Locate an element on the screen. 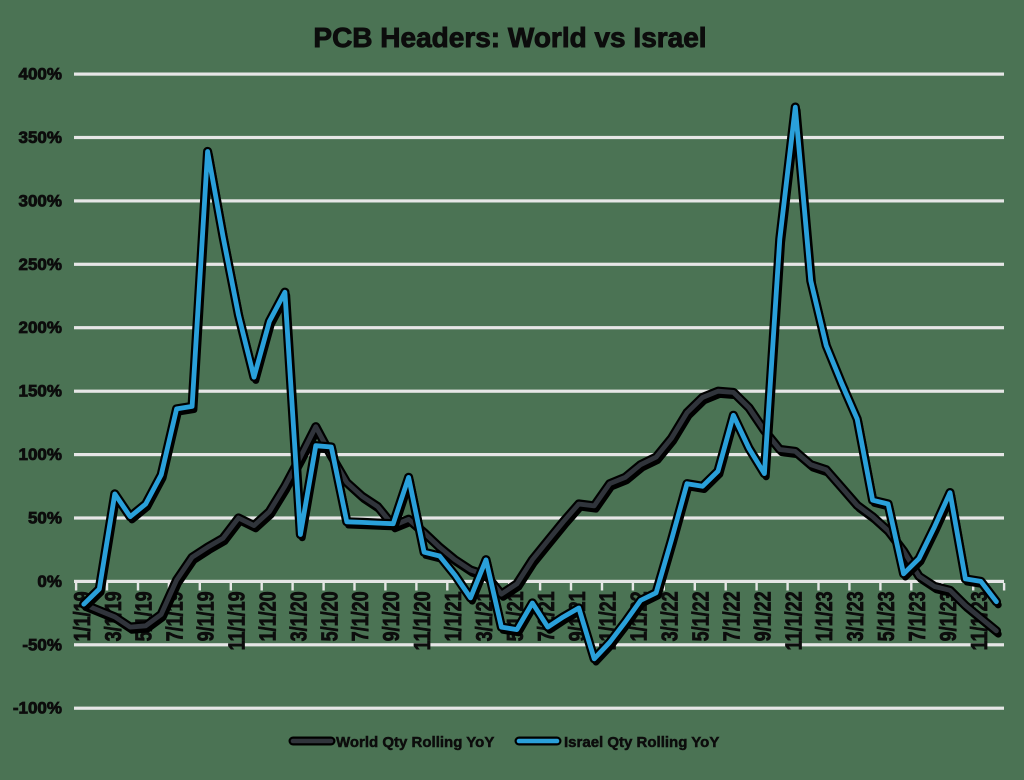 Image resolution: width=1024 pixels, height=780 pixels. svg-text: 11/1/19 is located at coordinates (237, 620).